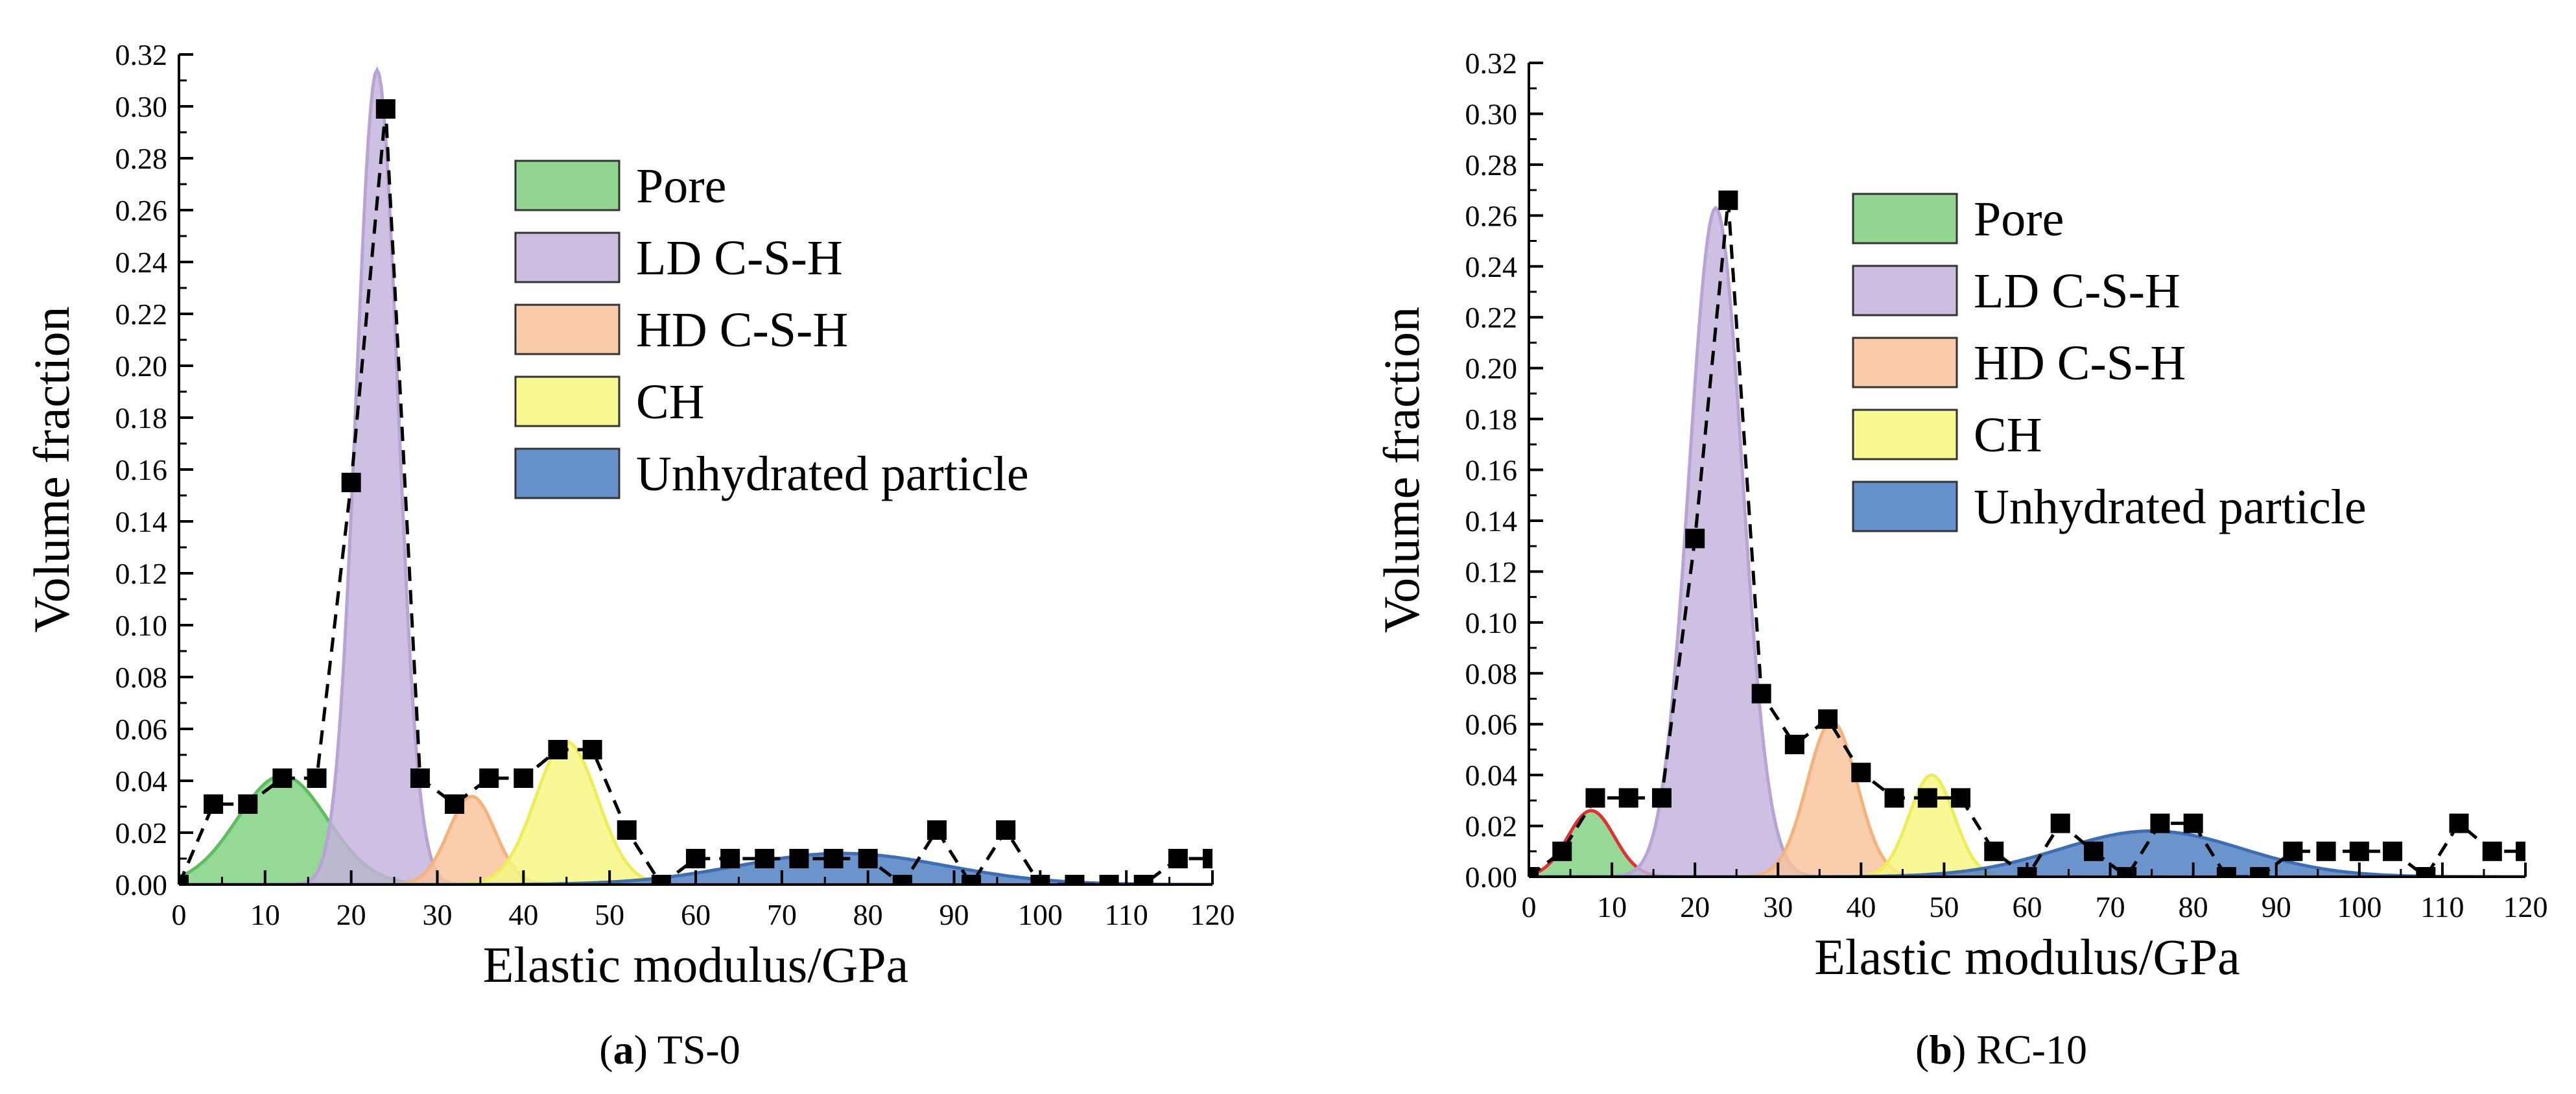 The height and width of the screenshot is (1094, 2576). I want to click on peak-area-hd-c-s-h, so click(695, 841).